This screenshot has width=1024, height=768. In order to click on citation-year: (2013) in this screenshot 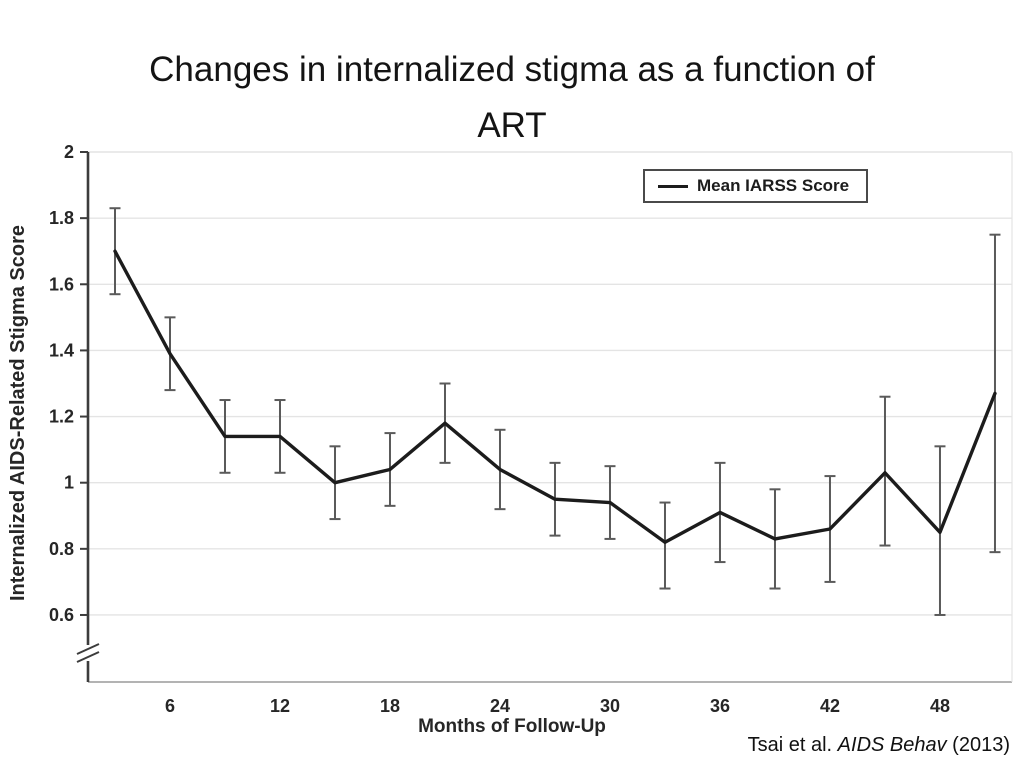, I will do `click(978, 745)`.